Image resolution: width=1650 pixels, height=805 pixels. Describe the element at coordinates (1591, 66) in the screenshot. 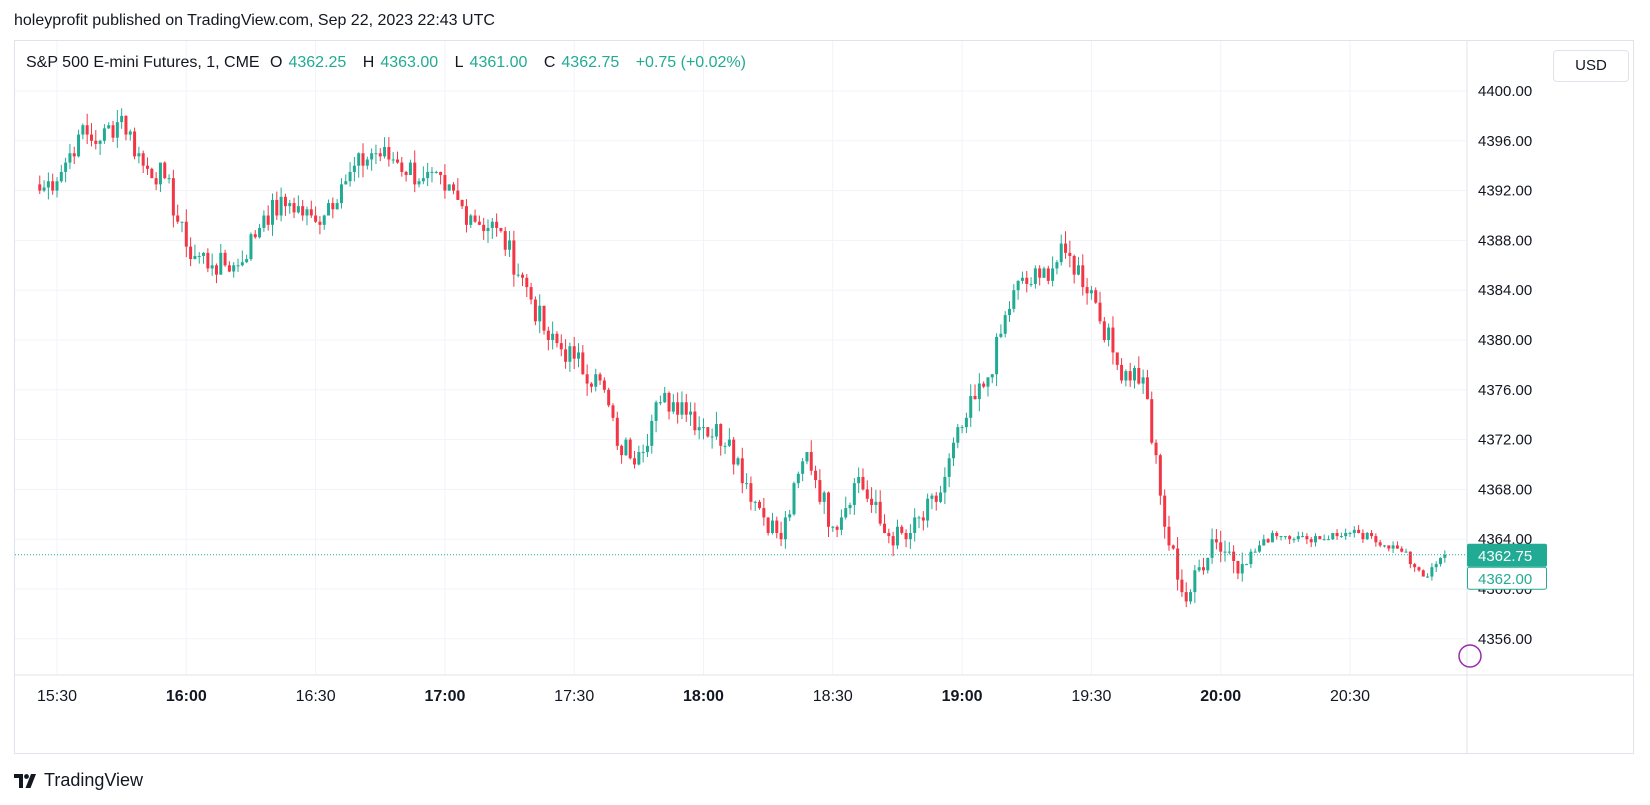

I see `currency-button: USD` at that location.